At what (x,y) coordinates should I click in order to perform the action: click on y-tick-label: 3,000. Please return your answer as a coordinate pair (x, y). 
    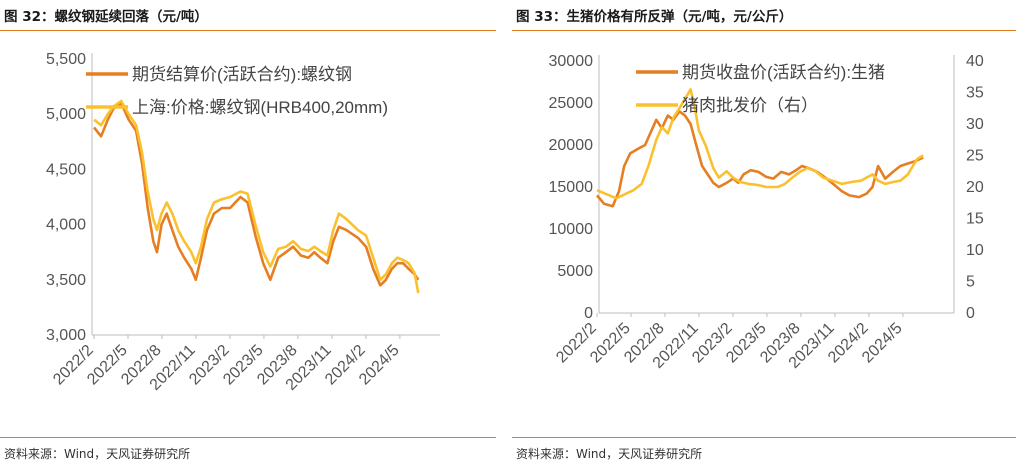
    Looking at the image, I should click on (66, 335).